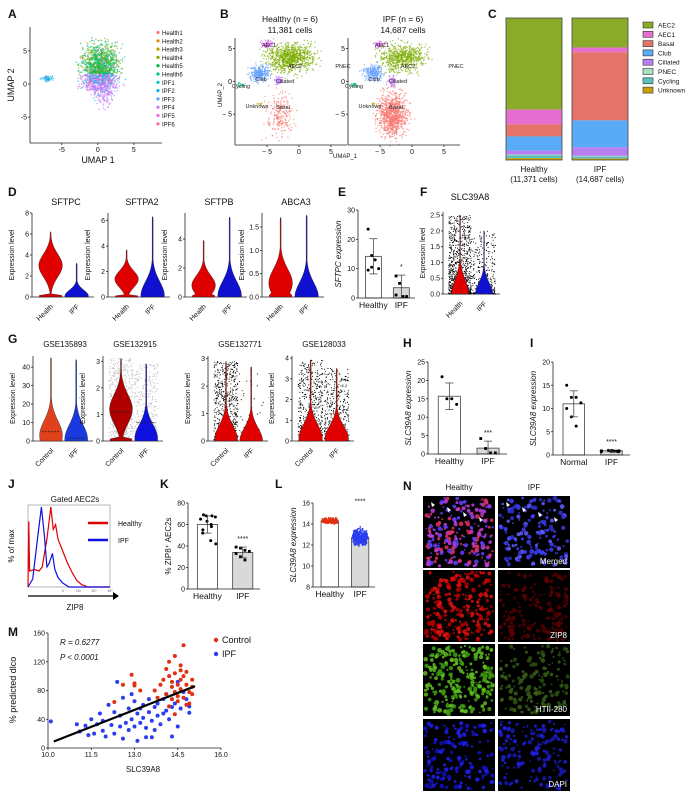 This screenshot has height=802, width=700. What do you see at coordinates (168, 125) in the screenshot?
I see `legend-entry: IPF6` at bounding box center [168, 125].